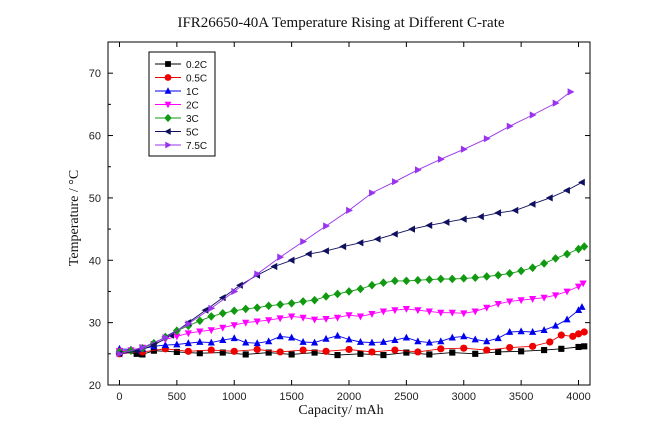  What do you see at coordinates (177, 92) in the screenshot?
I see `legend-item: 1C` at bounding box center [177, 92].